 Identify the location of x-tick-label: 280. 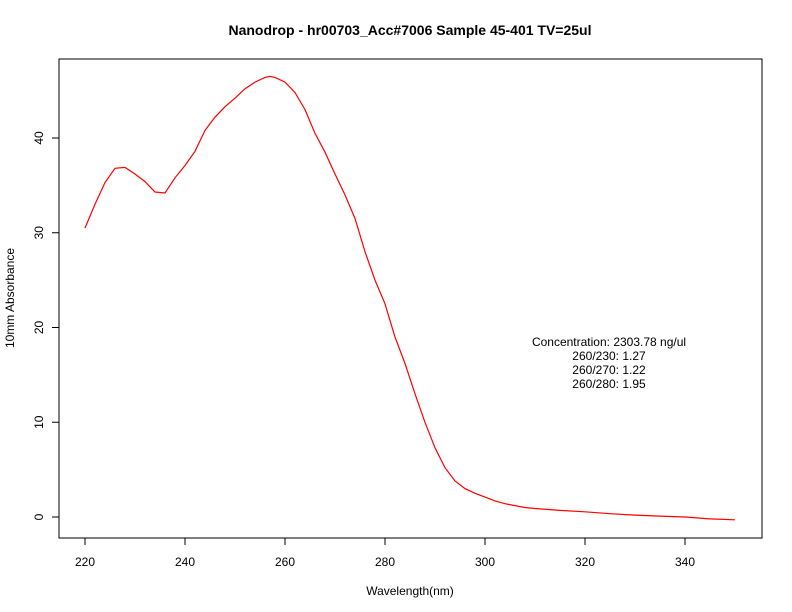
(385, 562).